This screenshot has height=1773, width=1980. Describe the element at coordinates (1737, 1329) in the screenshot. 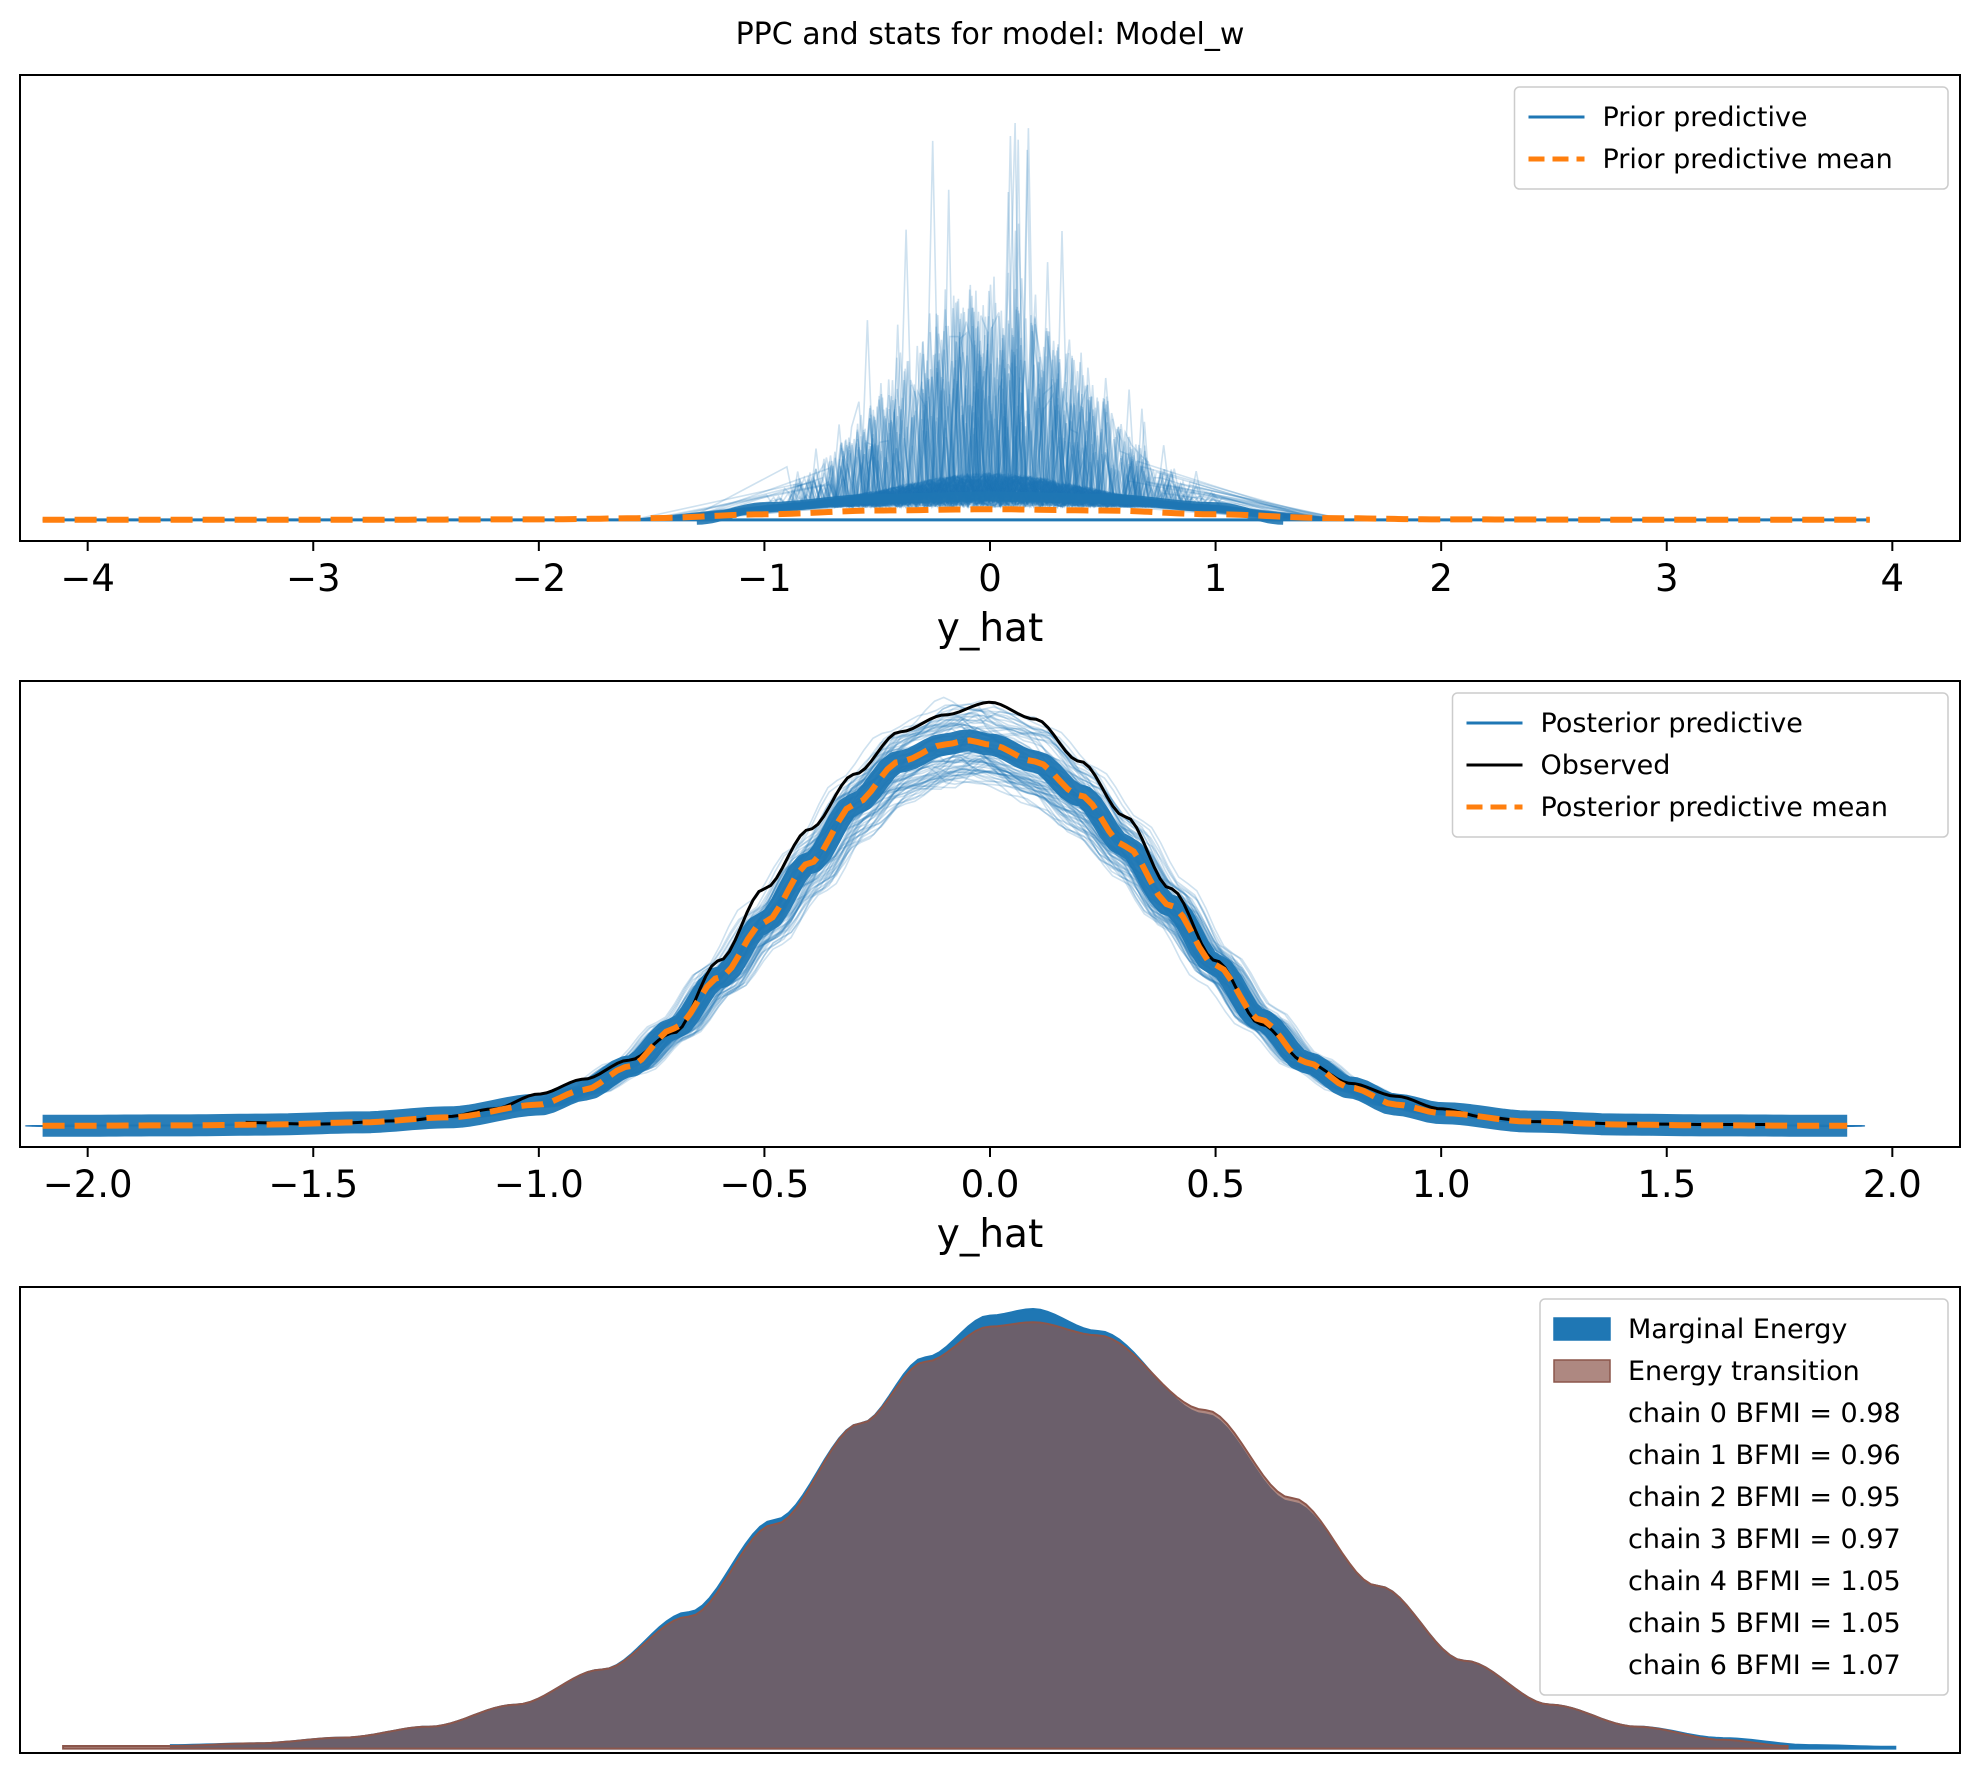

I see `legend-label: Marginal Energy` at that location.